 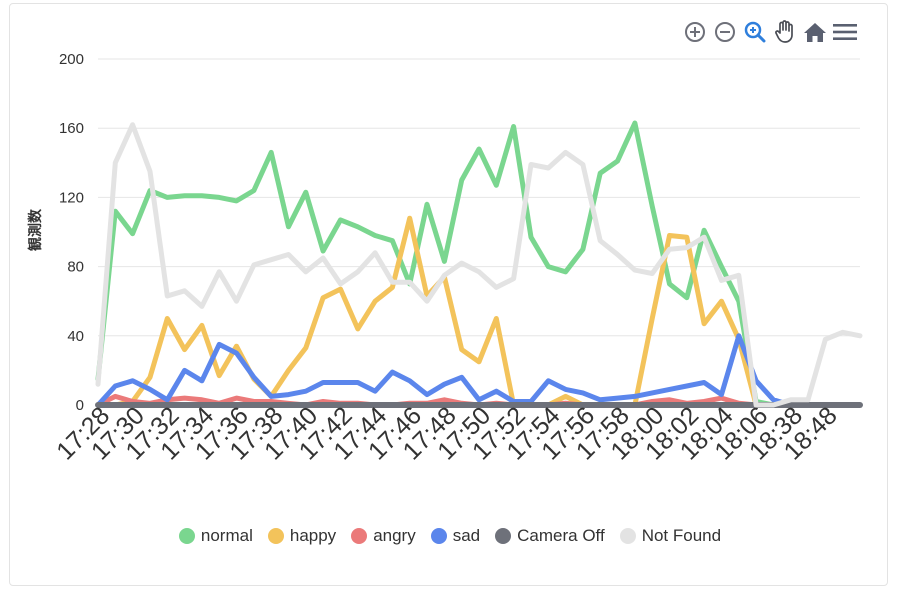 I want to click on y-tick-label: 200, so click(x=71, y=59).